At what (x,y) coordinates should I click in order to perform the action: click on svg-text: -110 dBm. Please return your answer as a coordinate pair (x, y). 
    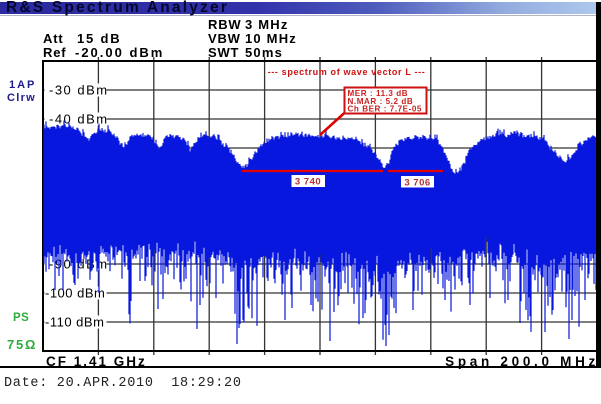
    Looking at the image, I should click on (74, 321).